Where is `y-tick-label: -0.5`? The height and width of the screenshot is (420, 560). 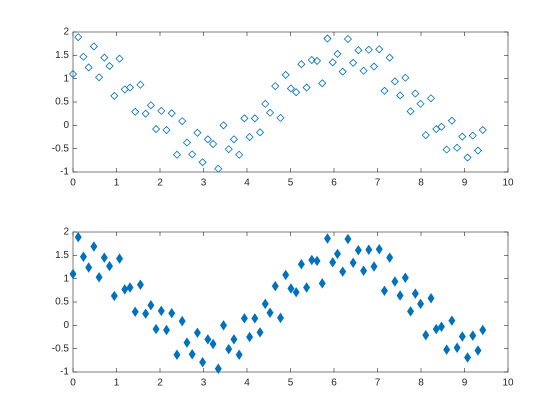
y-tick-label: -0.5 is located at coordinates (61, 148).